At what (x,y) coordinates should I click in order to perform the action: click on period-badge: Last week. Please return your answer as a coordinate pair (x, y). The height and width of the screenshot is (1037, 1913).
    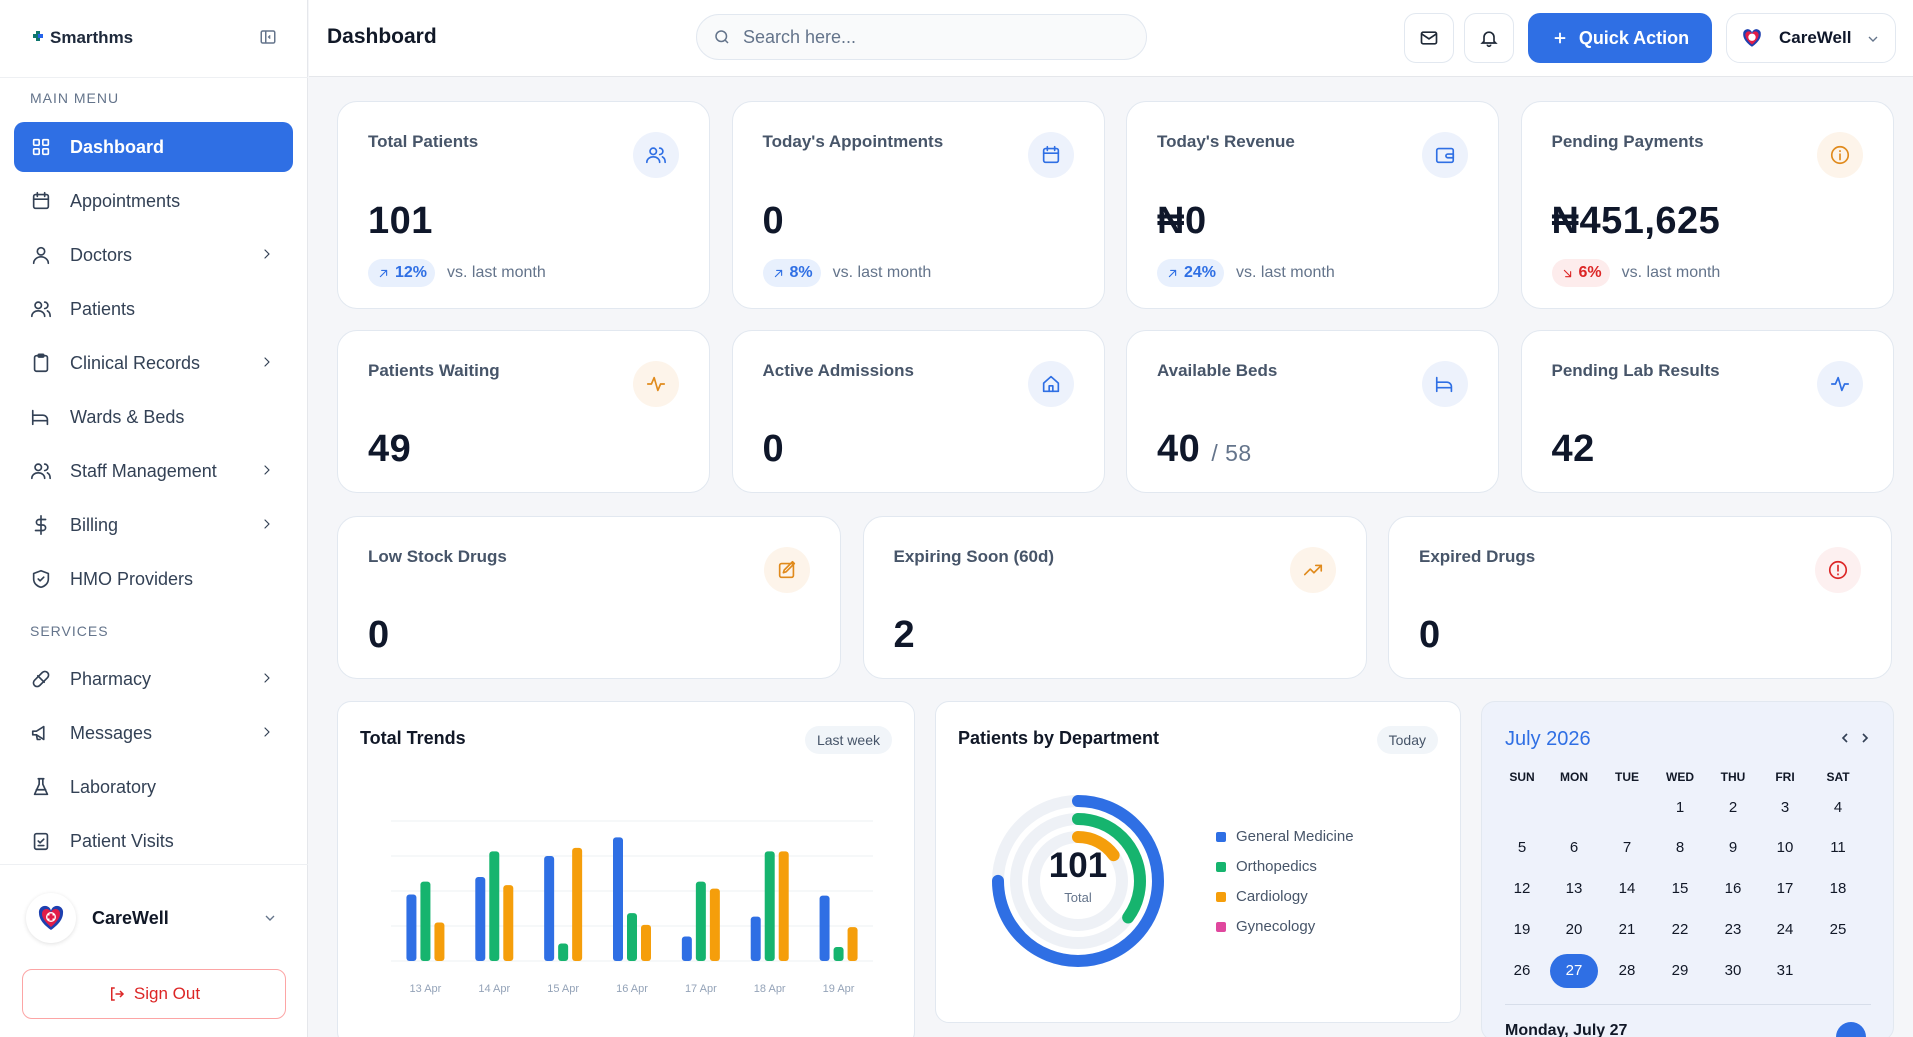
    Looking at the image, I should click on (848, 740).